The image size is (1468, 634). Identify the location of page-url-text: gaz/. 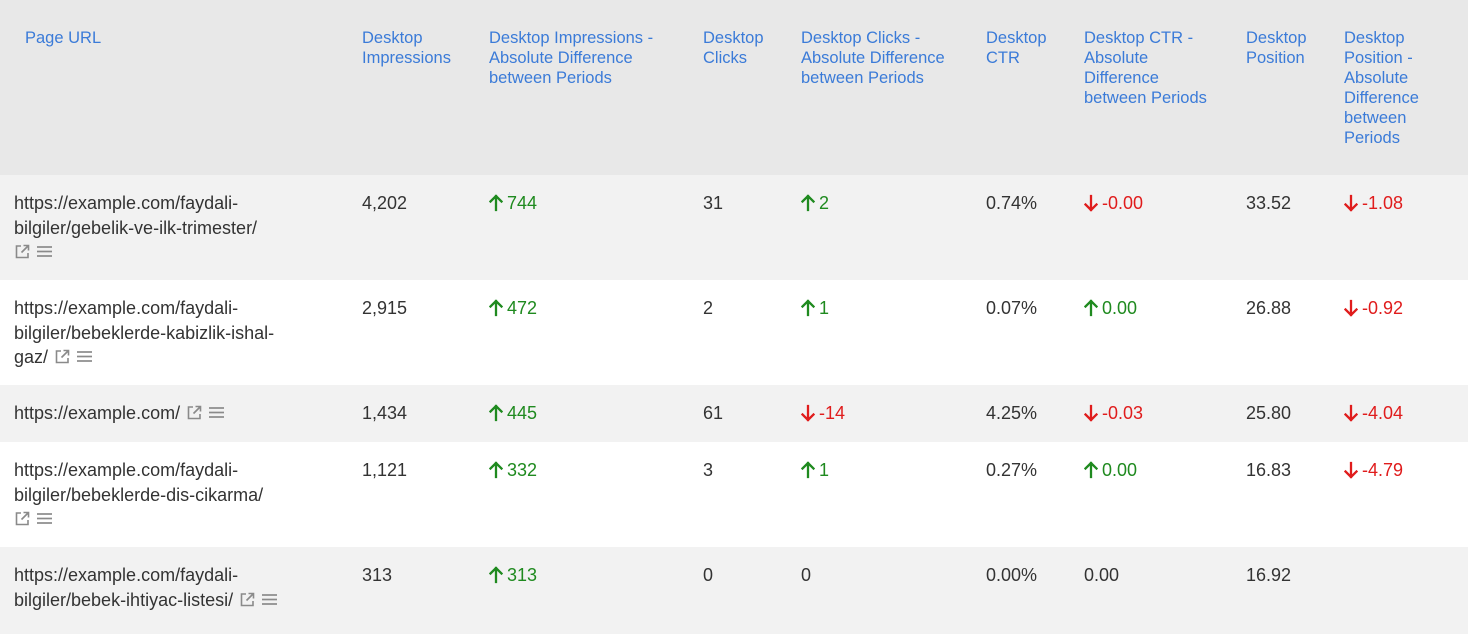
(31, 357).